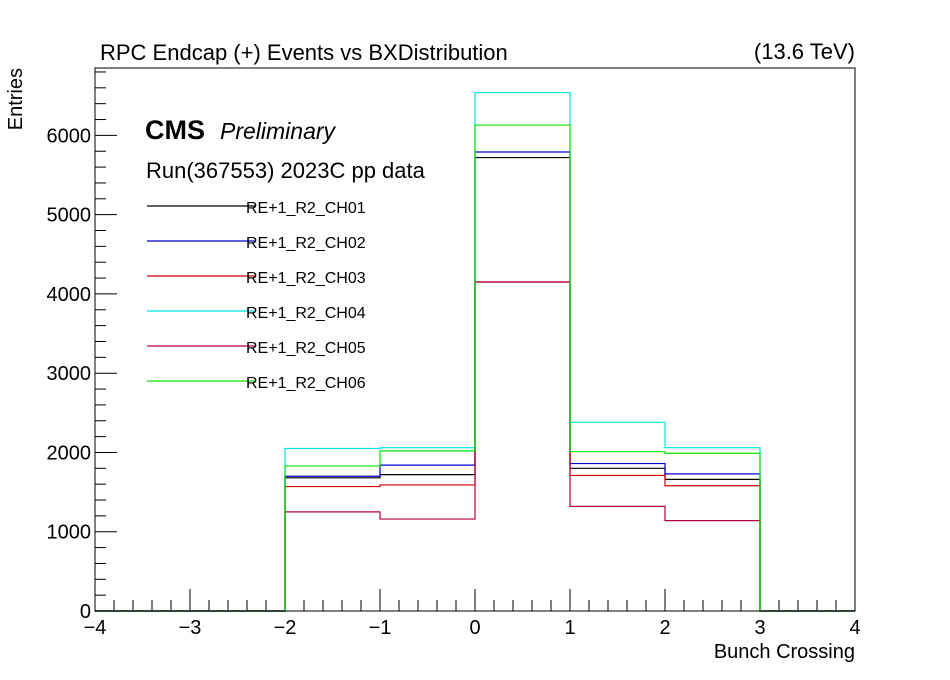 This screenshot has width=950, height=680. What do you see at coordinates (306, 313) in the screenshot?
I see `legend-entry-label: RE+1_R2_CH04` at bounding box center [306, 313].